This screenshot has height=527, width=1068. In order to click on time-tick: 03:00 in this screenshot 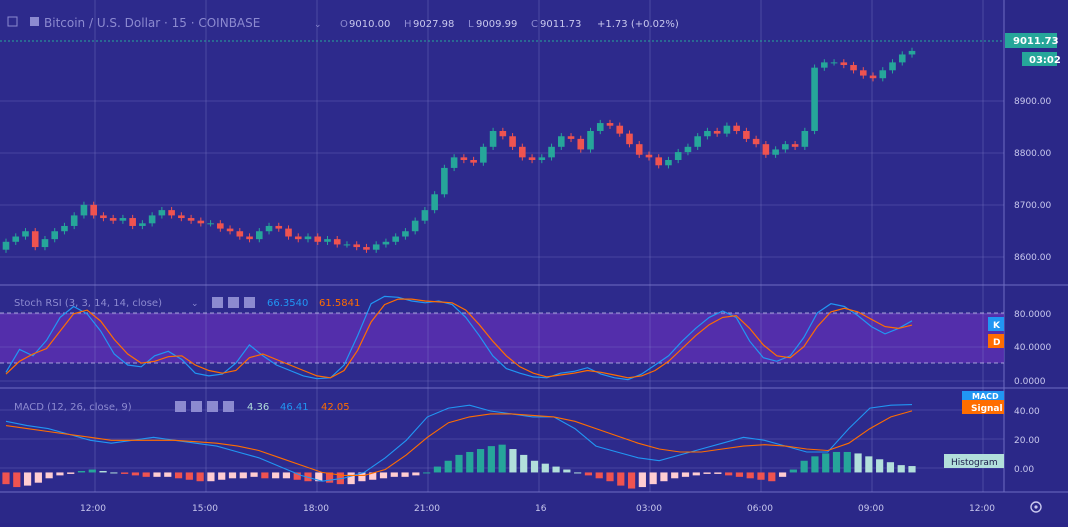, I will do `click(649, 509)`.